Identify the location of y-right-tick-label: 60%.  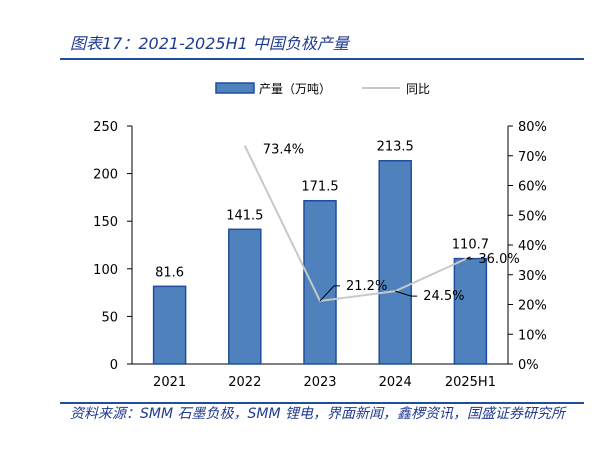
(532, 187).